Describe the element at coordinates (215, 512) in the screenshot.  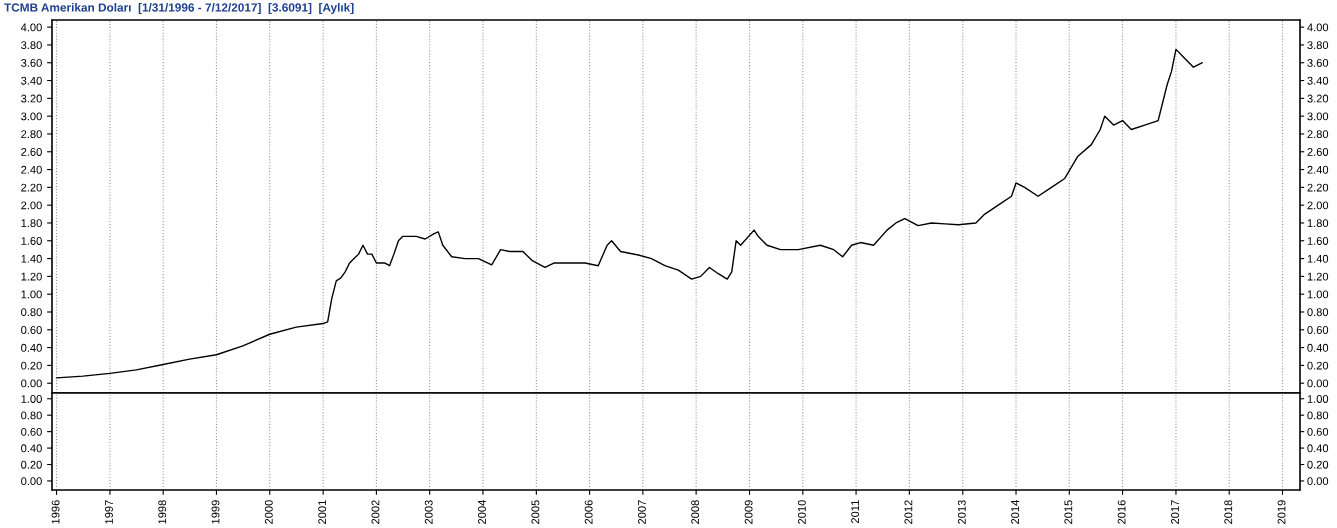
I see `x-tick-label: 1999` at that location.